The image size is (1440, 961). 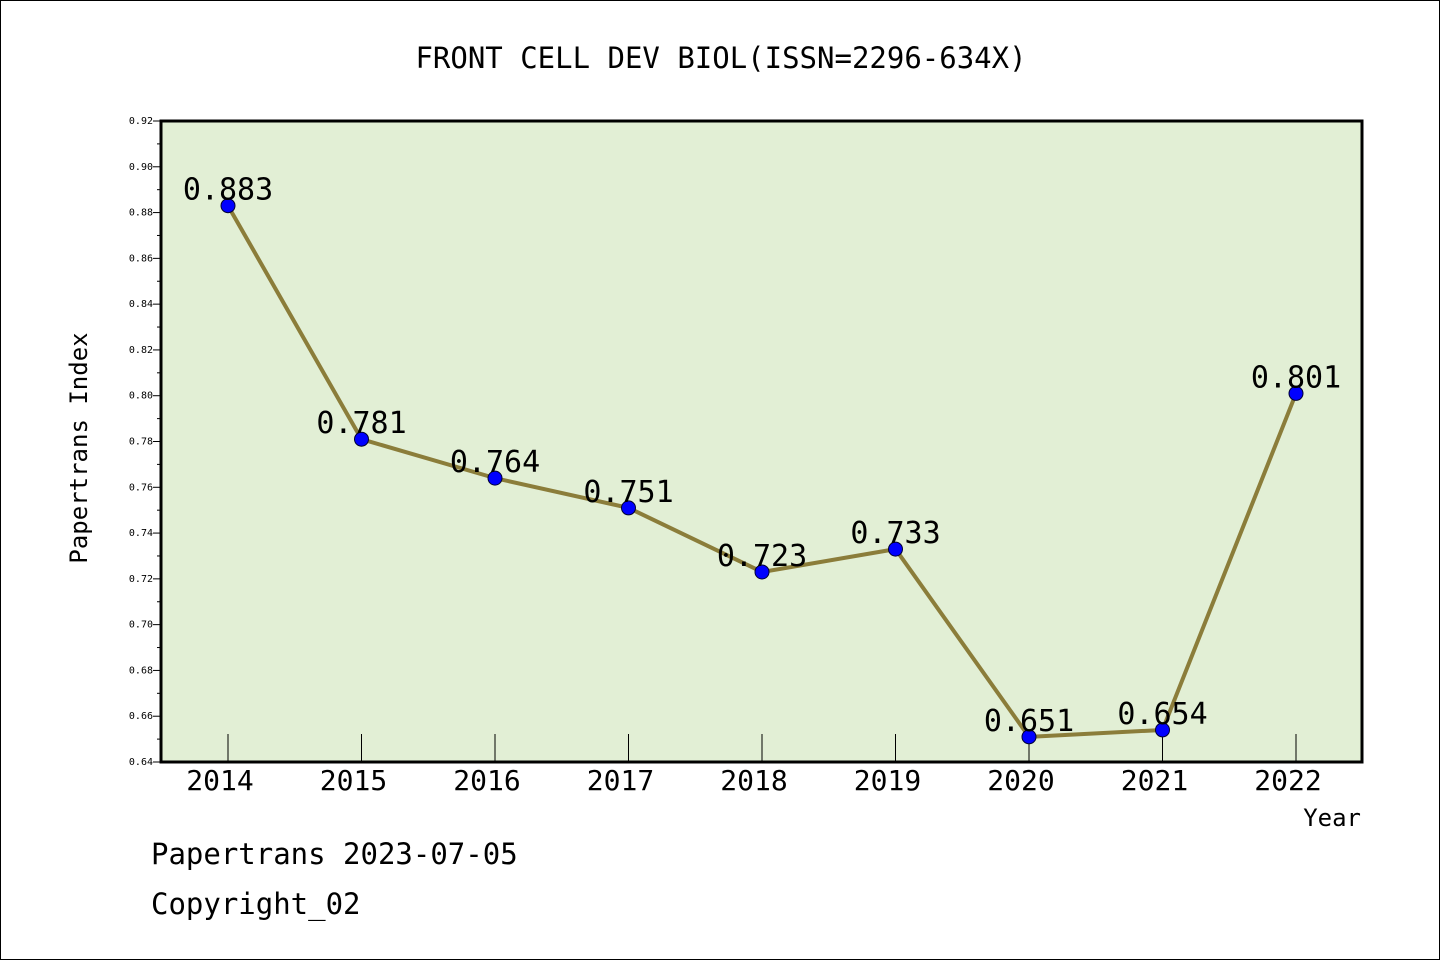 I want to click on data-label: 0.764, so click(x=495, y=462).